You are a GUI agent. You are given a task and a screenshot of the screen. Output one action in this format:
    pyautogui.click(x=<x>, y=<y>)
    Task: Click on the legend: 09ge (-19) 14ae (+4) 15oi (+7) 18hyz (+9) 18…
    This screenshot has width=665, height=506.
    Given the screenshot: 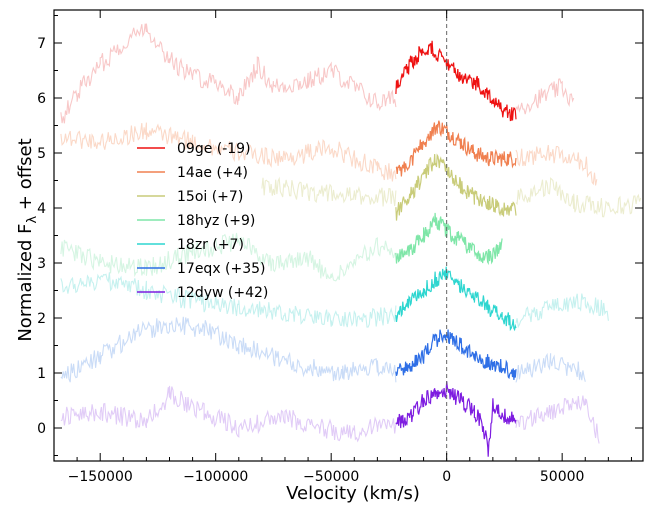 What is the action you would take?
    pyautogui.click(x=202, y=221)
    